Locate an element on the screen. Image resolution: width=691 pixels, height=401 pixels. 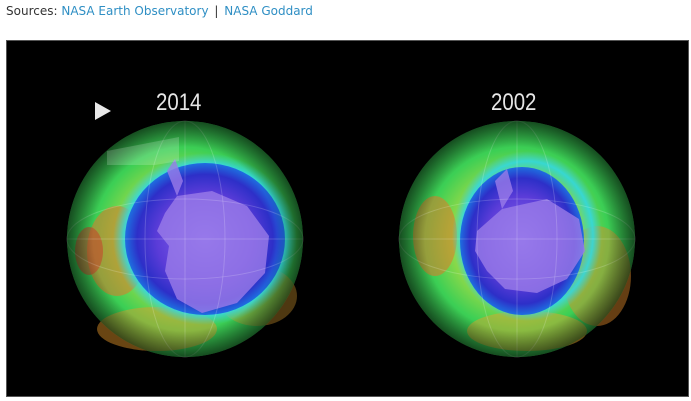
play-button is located at coordinates (103, 111).